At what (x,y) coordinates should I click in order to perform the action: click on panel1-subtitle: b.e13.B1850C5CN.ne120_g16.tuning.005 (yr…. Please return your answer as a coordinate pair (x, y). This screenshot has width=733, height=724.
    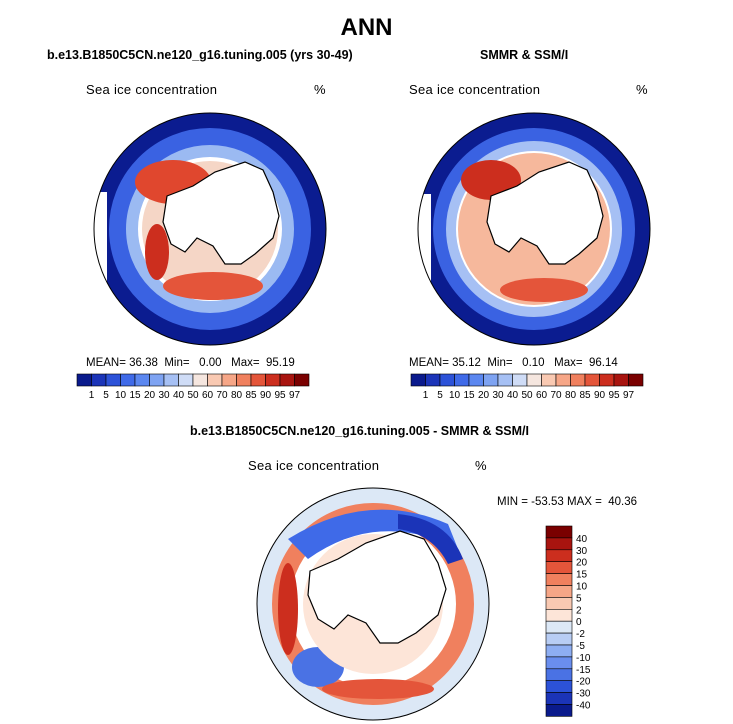
    Looking at the image, I should click on (200, 55).